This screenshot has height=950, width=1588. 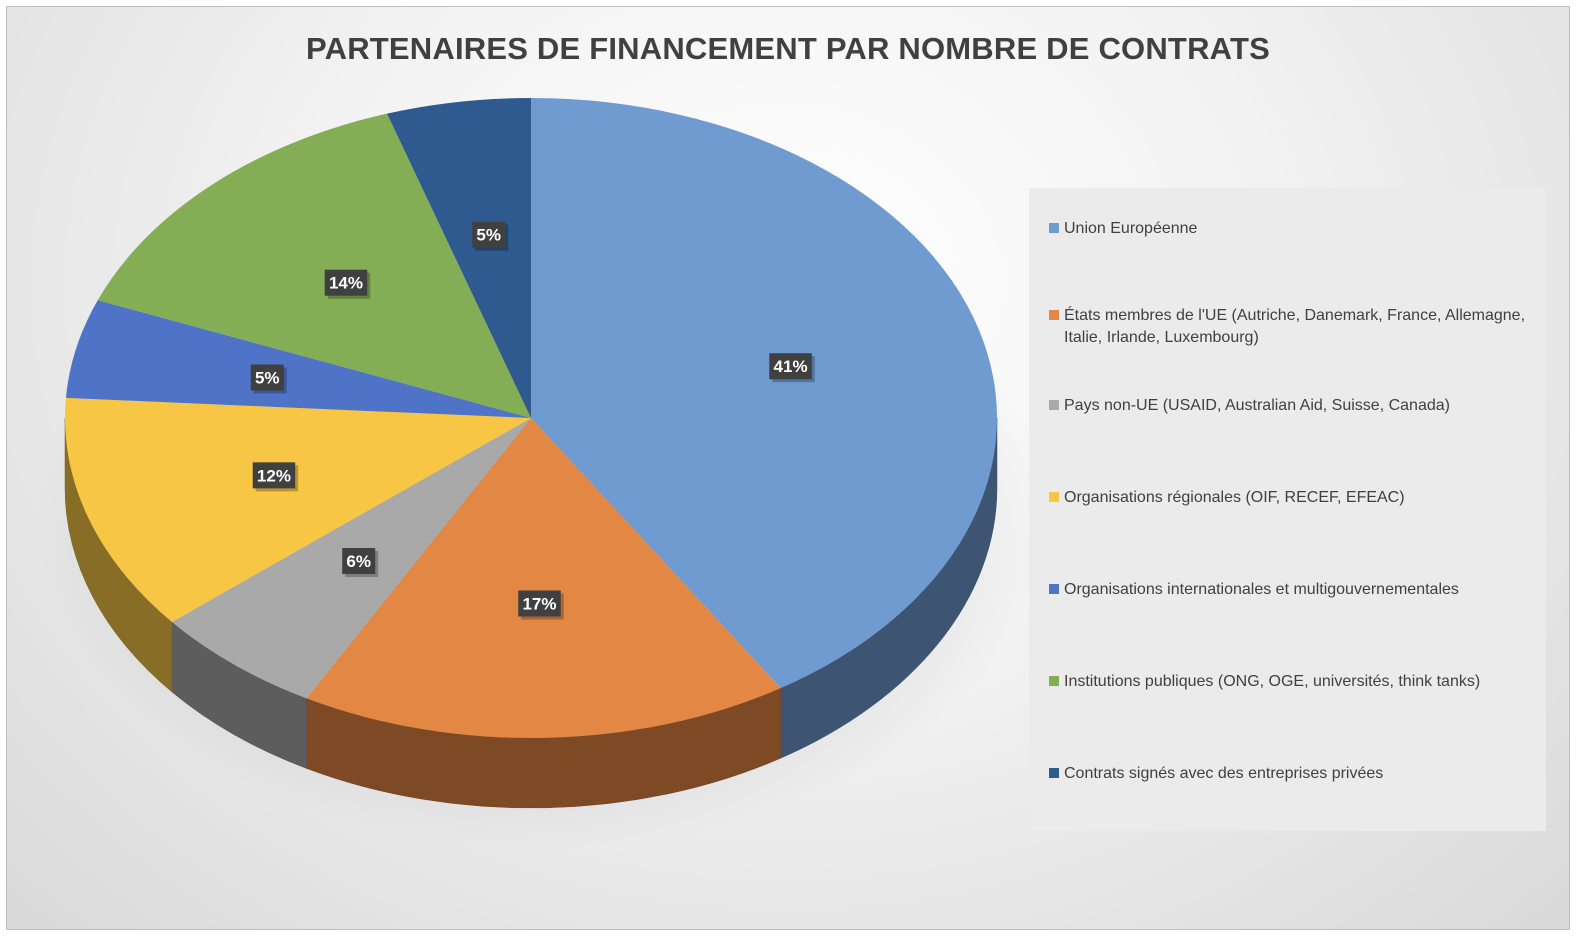 I want to click on data-label-2: 17%, so click(x=541, y=605).